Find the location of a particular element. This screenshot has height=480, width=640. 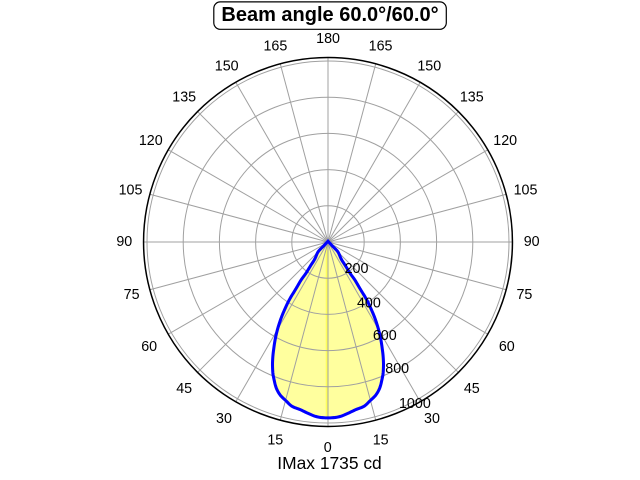

svg-text: 600 is located at coordinates (385, 336).